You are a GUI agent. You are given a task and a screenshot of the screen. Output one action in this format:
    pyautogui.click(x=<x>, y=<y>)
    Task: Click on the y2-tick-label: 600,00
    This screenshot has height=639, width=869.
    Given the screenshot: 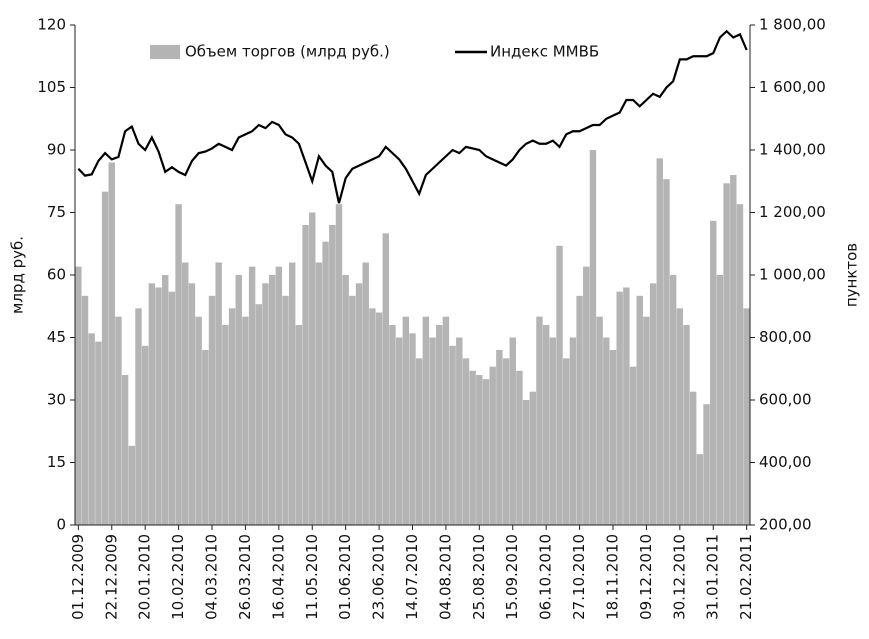 What is the action you would take?
    pyautogui.click(x=785, y=400)
    